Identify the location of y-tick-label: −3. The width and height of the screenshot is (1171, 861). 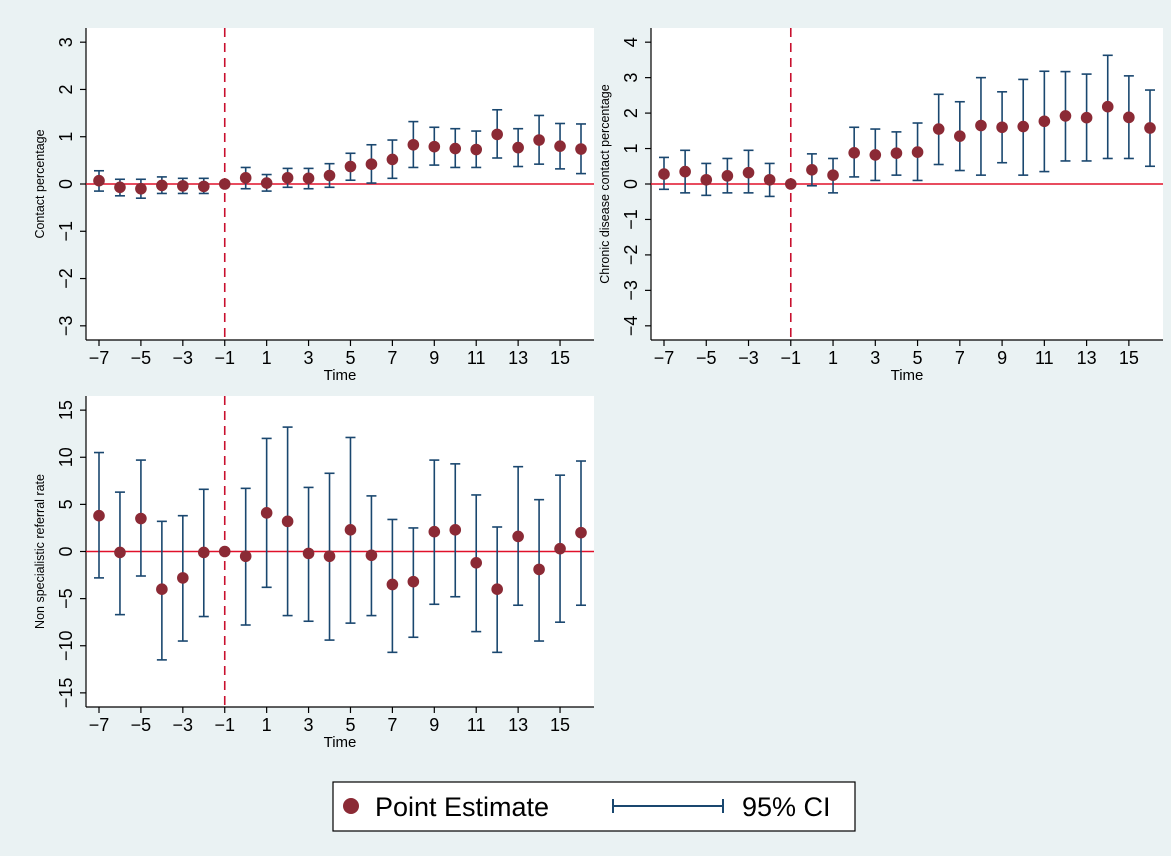
(66, 326).